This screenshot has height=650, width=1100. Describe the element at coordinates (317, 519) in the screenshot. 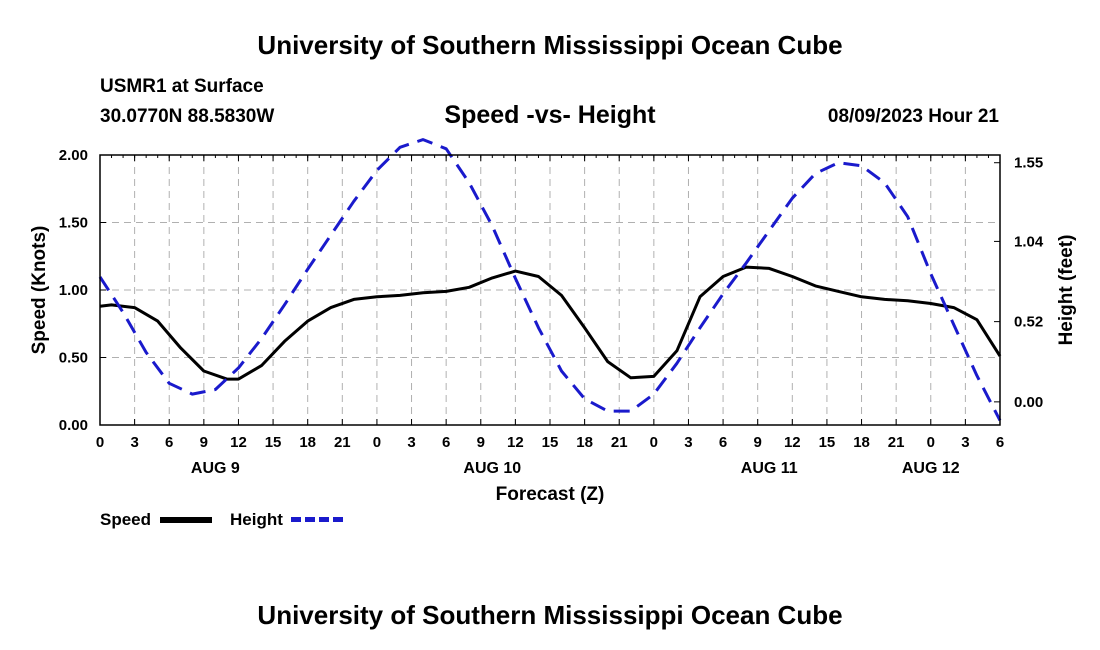

I see `legend-height-swatch` at that location.